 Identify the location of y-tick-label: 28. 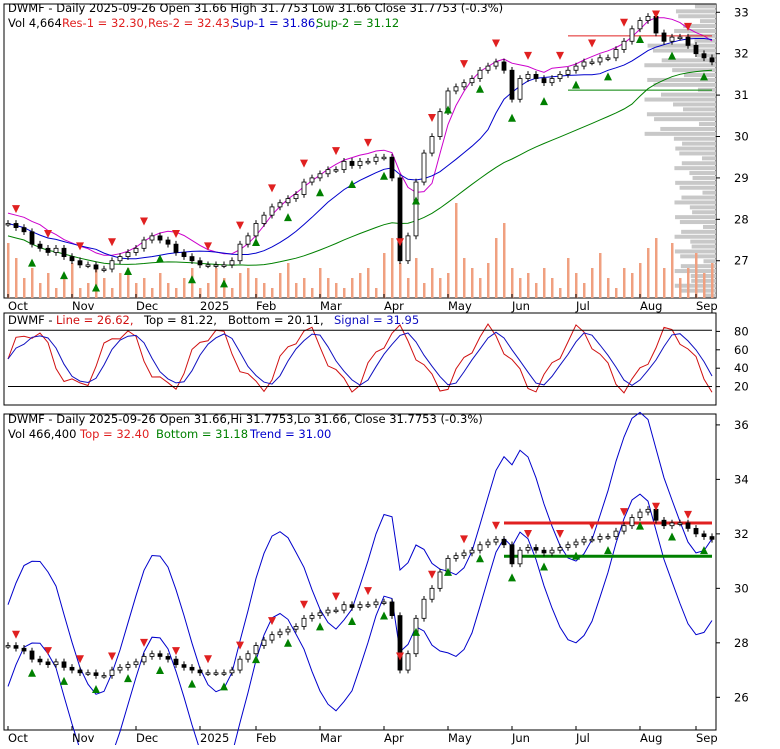
(741, 219).